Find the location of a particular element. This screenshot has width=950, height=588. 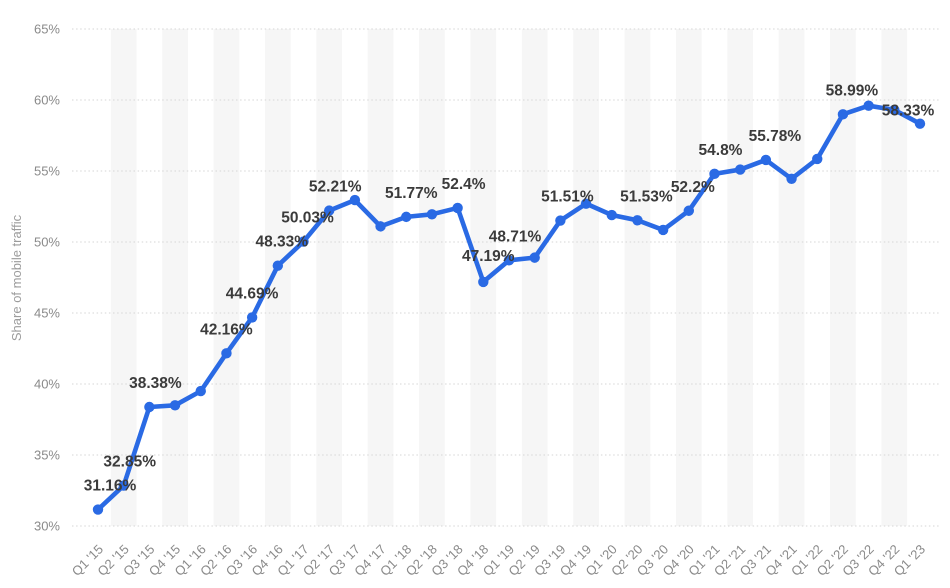

y-tick-label: 35% is located at coordinates (47, 455).